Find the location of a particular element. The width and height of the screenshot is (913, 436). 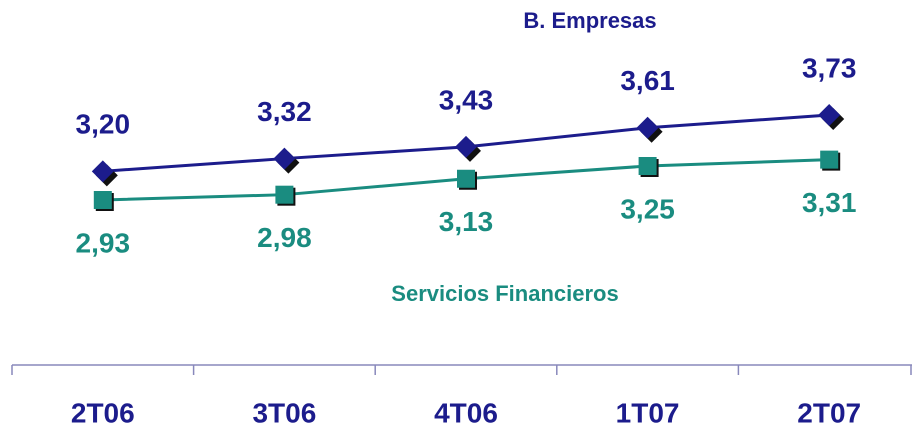

x-tick-label: 1T07 is located at coordinates (648, 412).